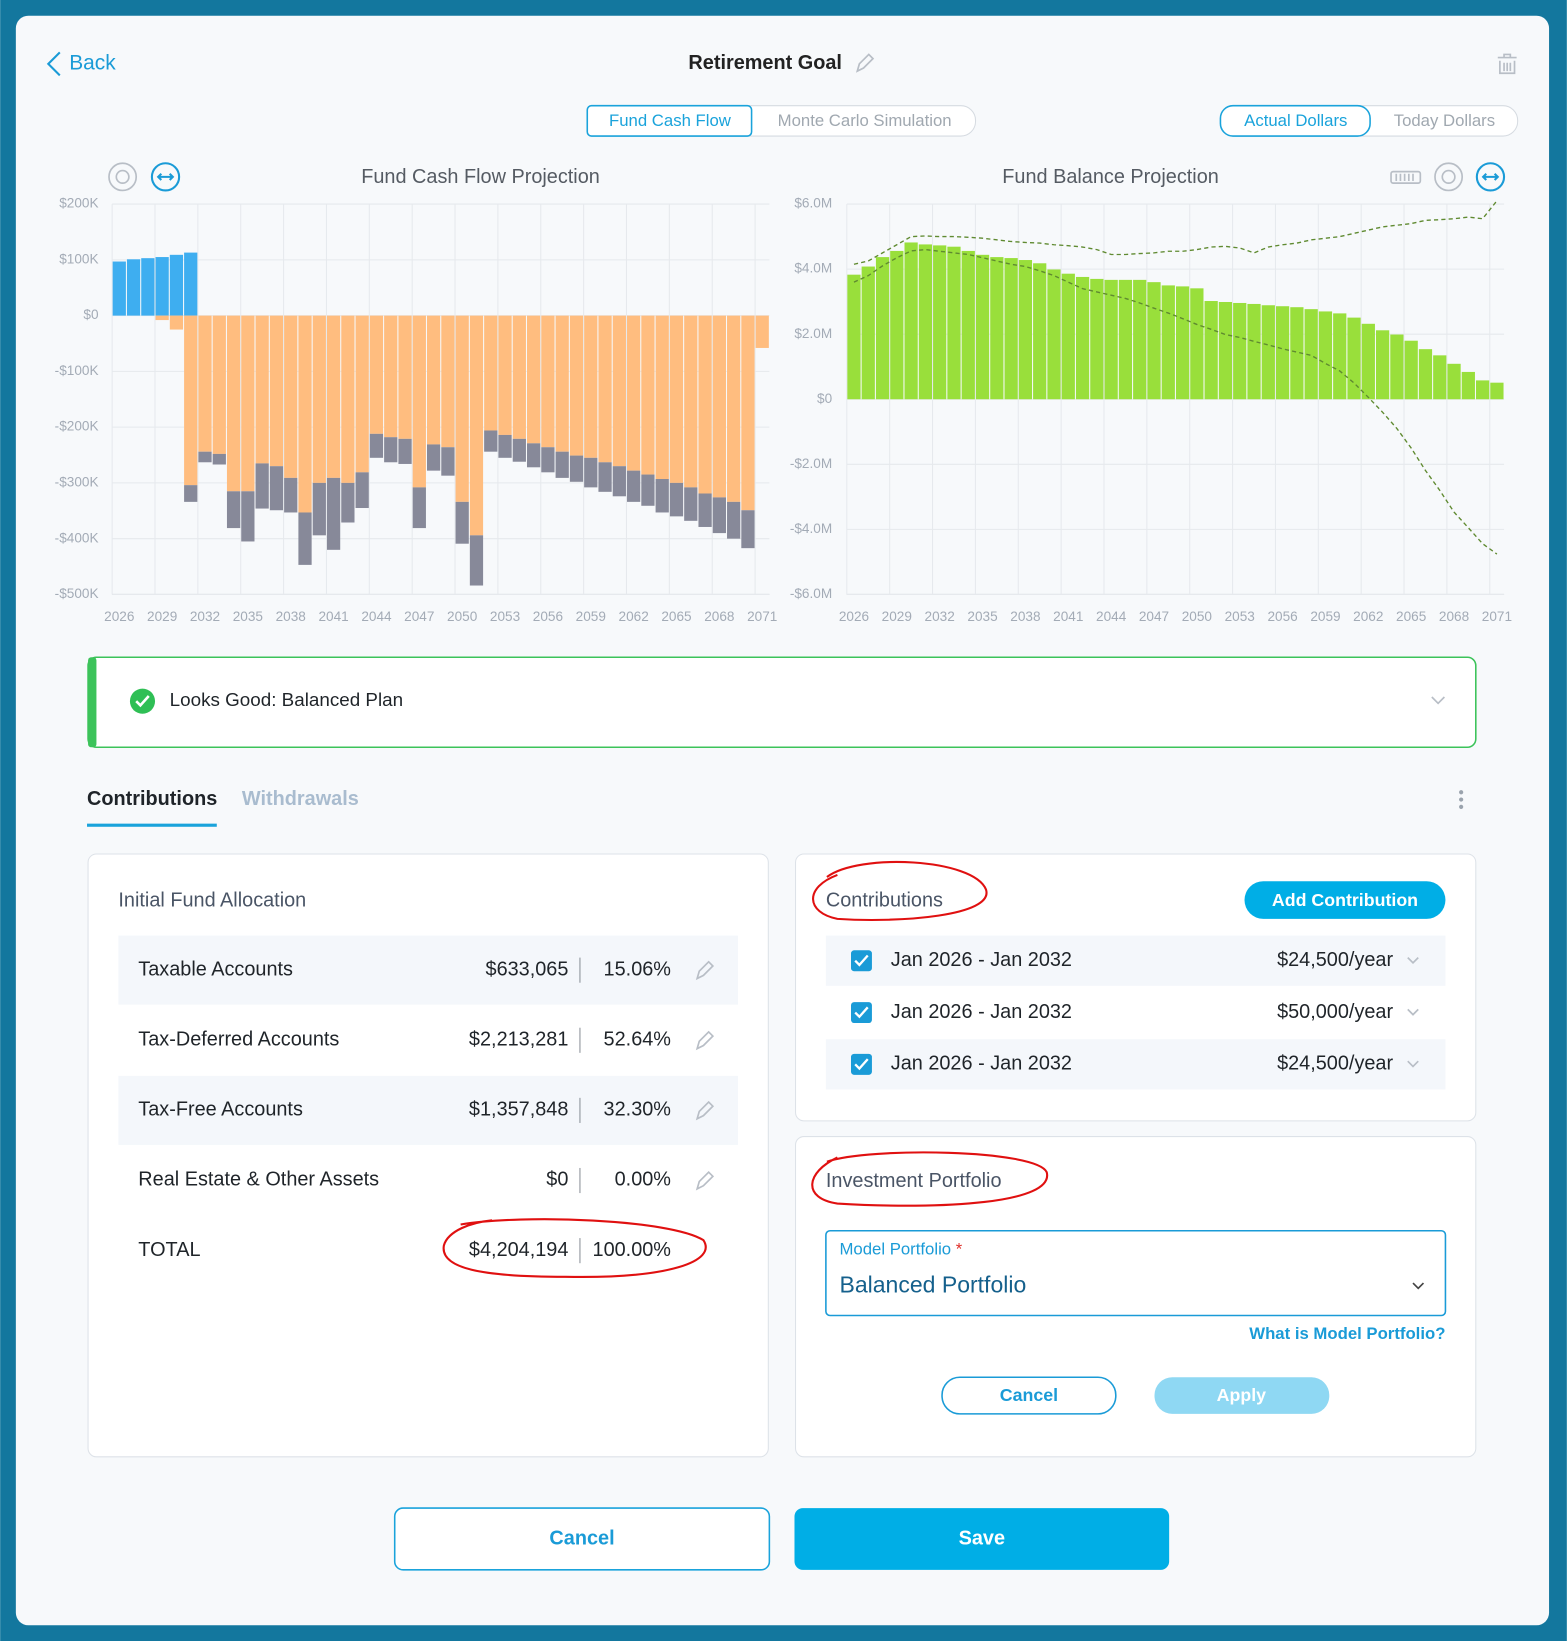 This screenshot has width=1567, height=1641. I want to click on view-tab-active, so click(669, 120).